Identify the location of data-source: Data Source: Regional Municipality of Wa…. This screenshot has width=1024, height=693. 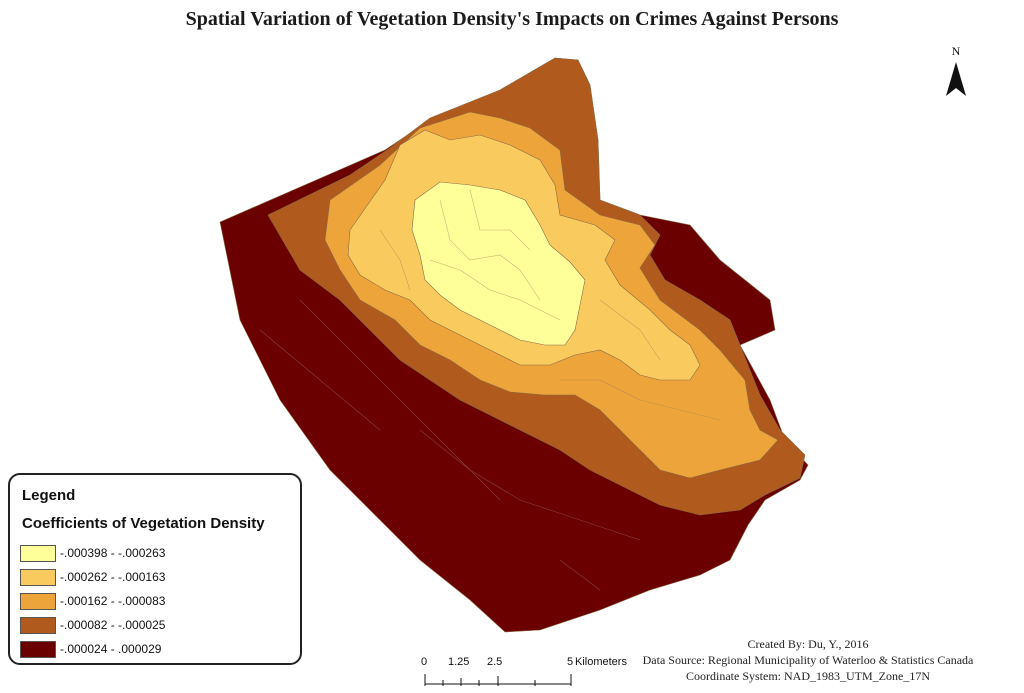
(808, 660).